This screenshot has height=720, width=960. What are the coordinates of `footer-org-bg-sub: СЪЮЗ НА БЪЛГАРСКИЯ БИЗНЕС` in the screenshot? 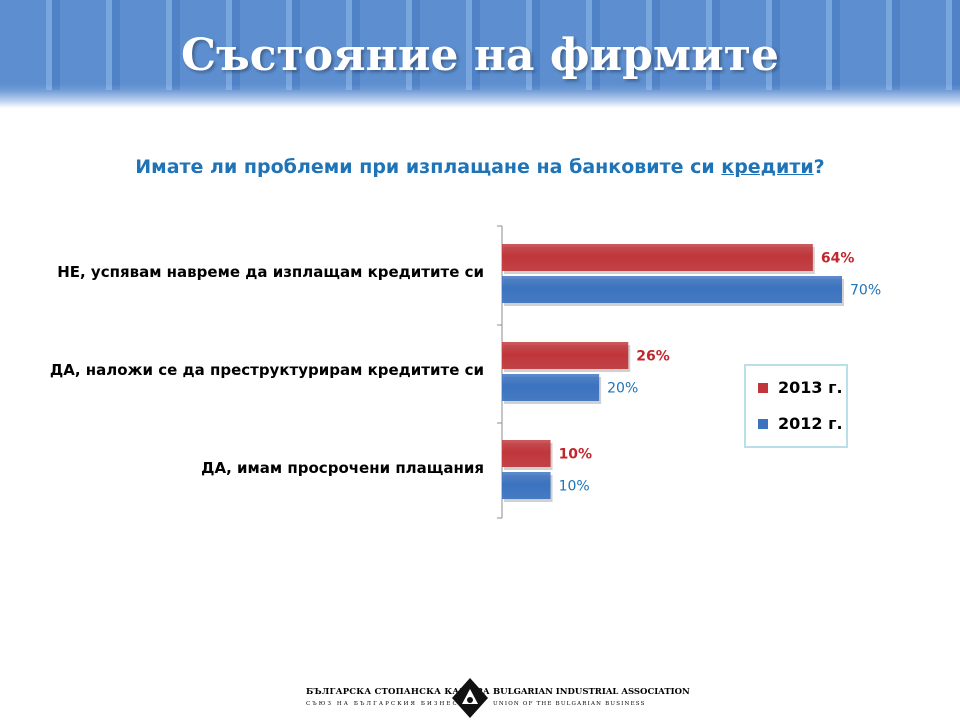 It's located at (382, 704).